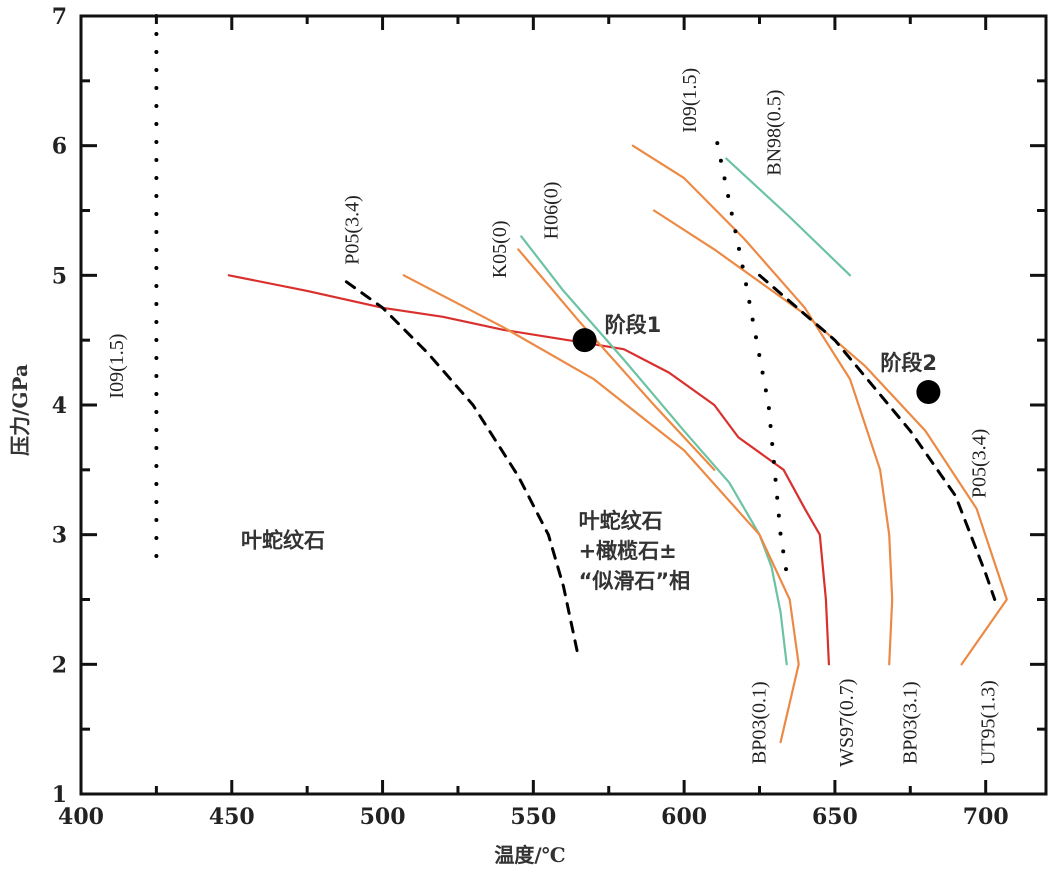  What do you see at coordinates (59, 276) in the screenshot?
I see `y-tick-label: 5` at bounding box center [59, 276].